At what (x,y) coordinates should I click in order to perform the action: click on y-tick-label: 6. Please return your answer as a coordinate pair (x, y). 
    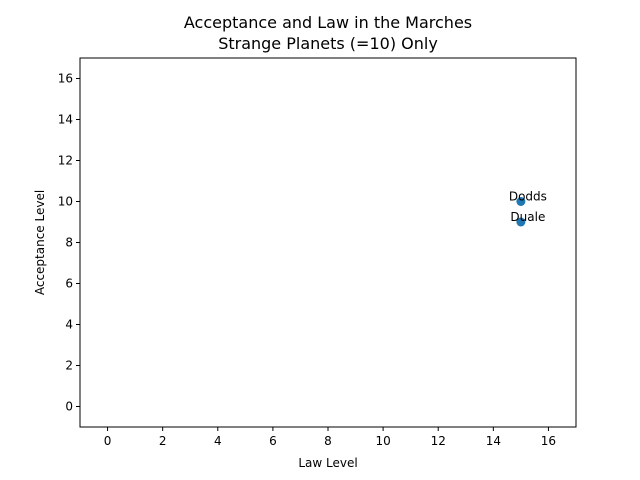
    Looking at the image, I should click on (69, 284).